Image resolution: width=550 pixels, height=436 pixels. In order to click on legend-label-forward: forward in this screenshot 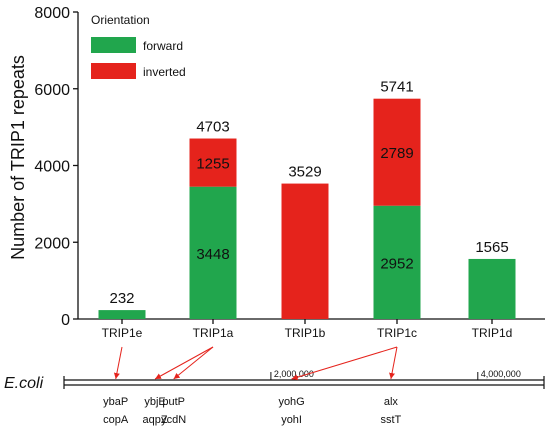, I will do `click(163, 46)`.